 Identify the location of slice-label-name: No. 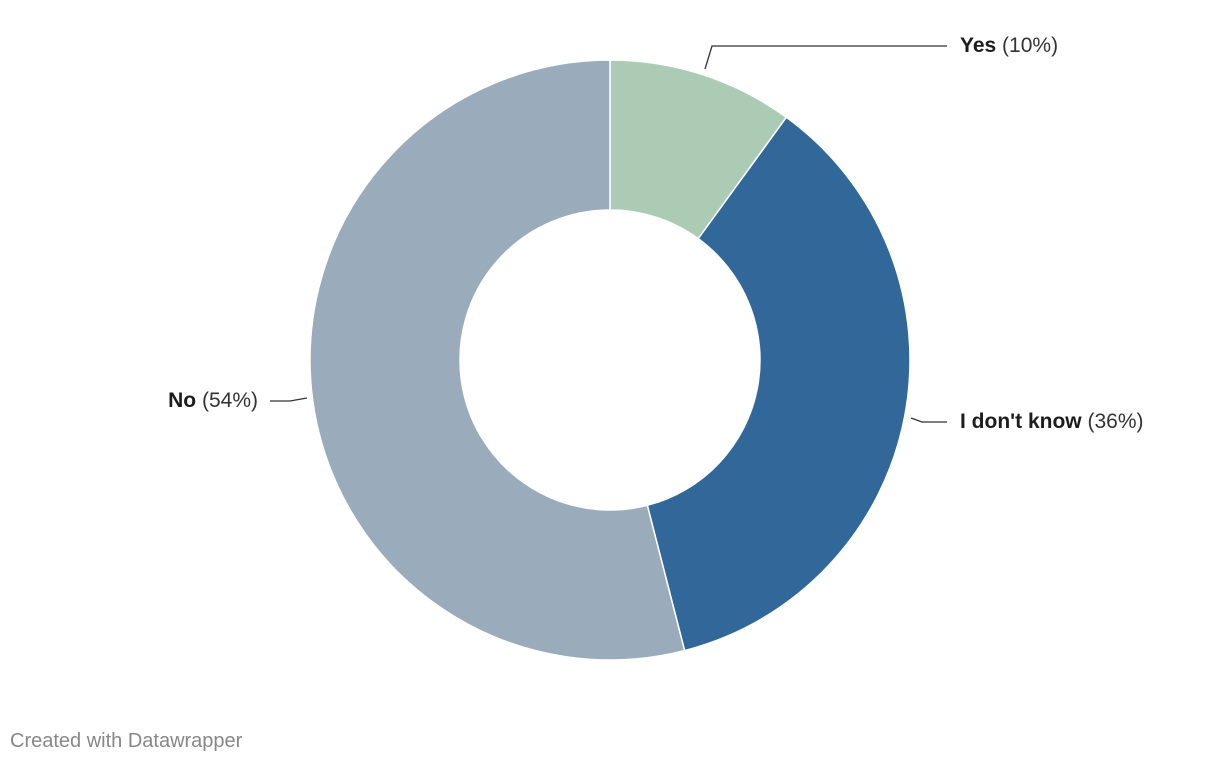
(182, 400).